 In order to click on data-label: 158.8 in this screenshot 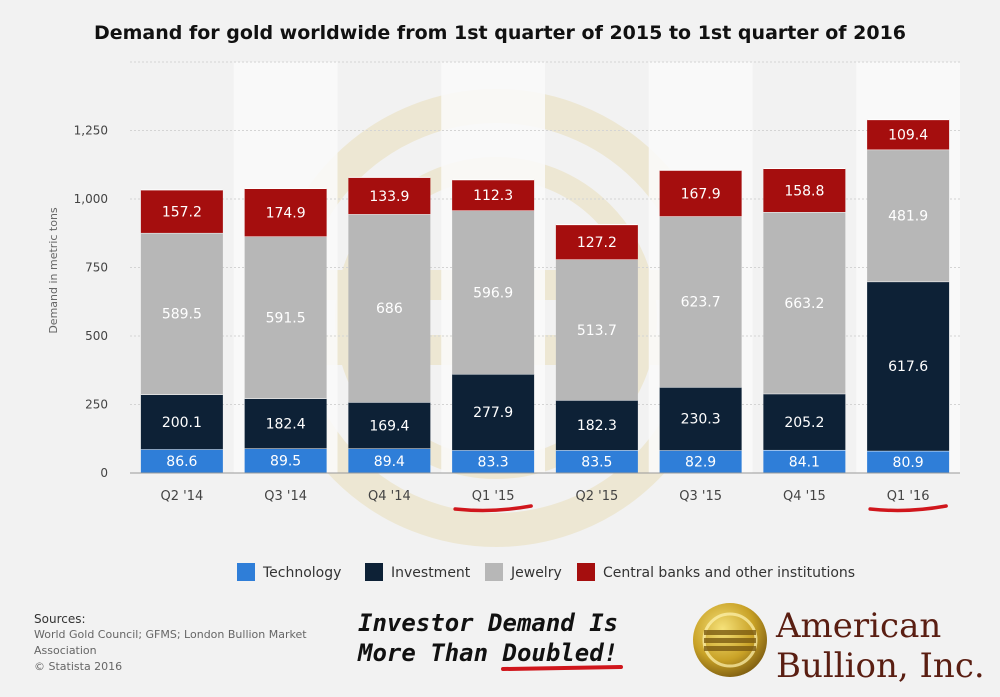, I will do `click(804, 191)`.